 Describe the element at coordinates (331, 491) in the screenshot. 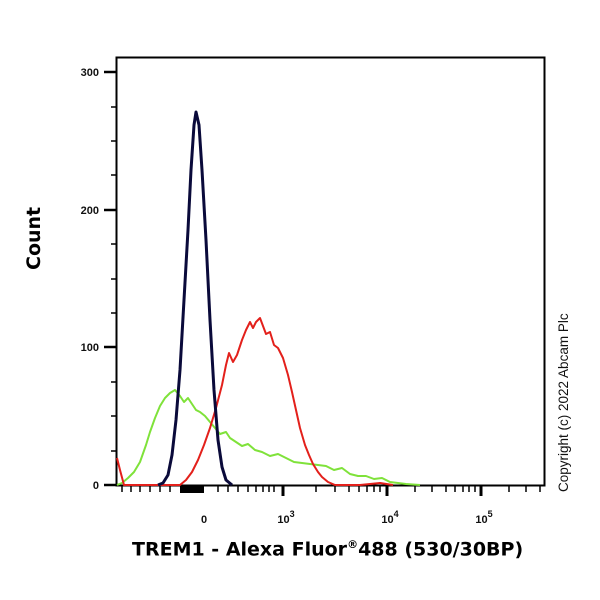

I see `x-axis` at that location.